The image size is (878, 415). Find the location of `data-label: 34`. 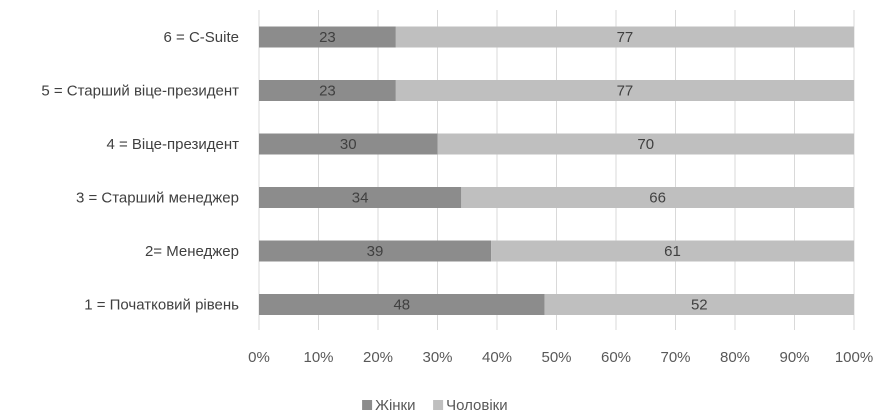

data-label: 34 is located at coordinates (360, 198).